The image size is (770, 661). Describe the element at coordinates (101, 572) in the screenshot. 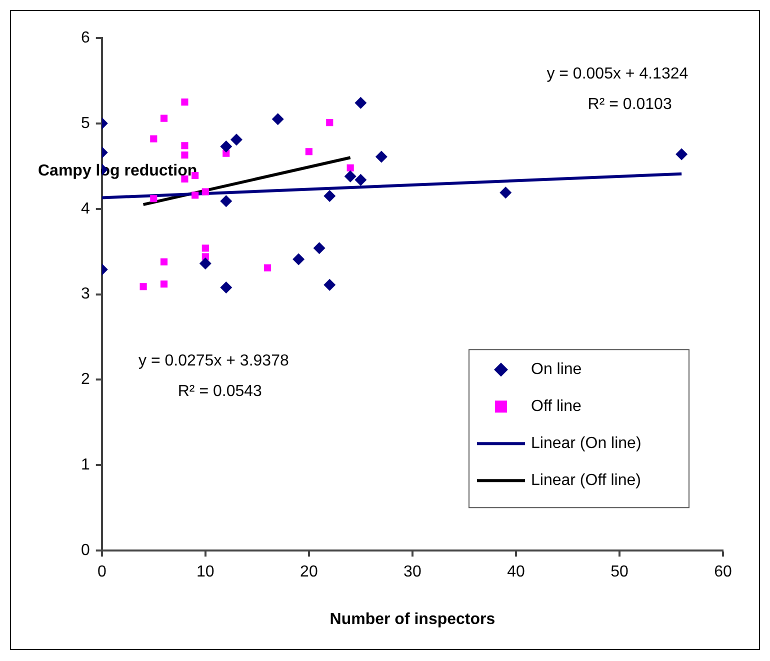

I see `x-tick-label: 0` at that location.